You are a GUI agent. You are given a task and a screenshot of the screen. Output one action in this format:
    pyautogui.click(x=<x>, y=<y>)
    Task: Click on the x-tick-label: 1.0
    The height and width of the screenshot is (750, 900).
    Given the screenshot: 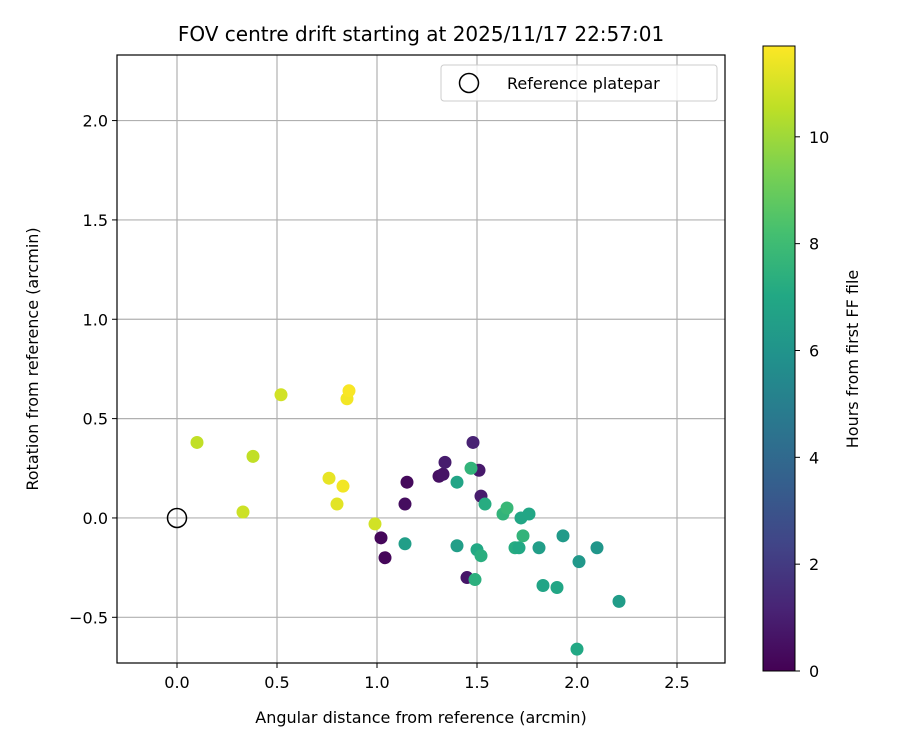 What is the action you would take?
    pyautogui.click(x=376, y=682)
    